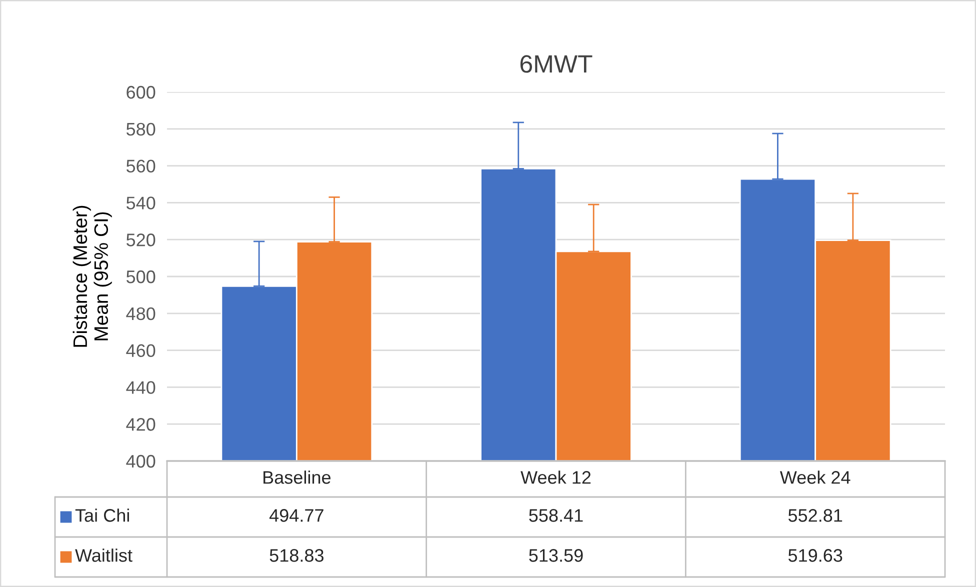 This screenshot has width=976, height=587. What do you see at coordinates (141, 203) in the screenshot?
I see `y-tick-label: 540` at bounding box center [141, 203].